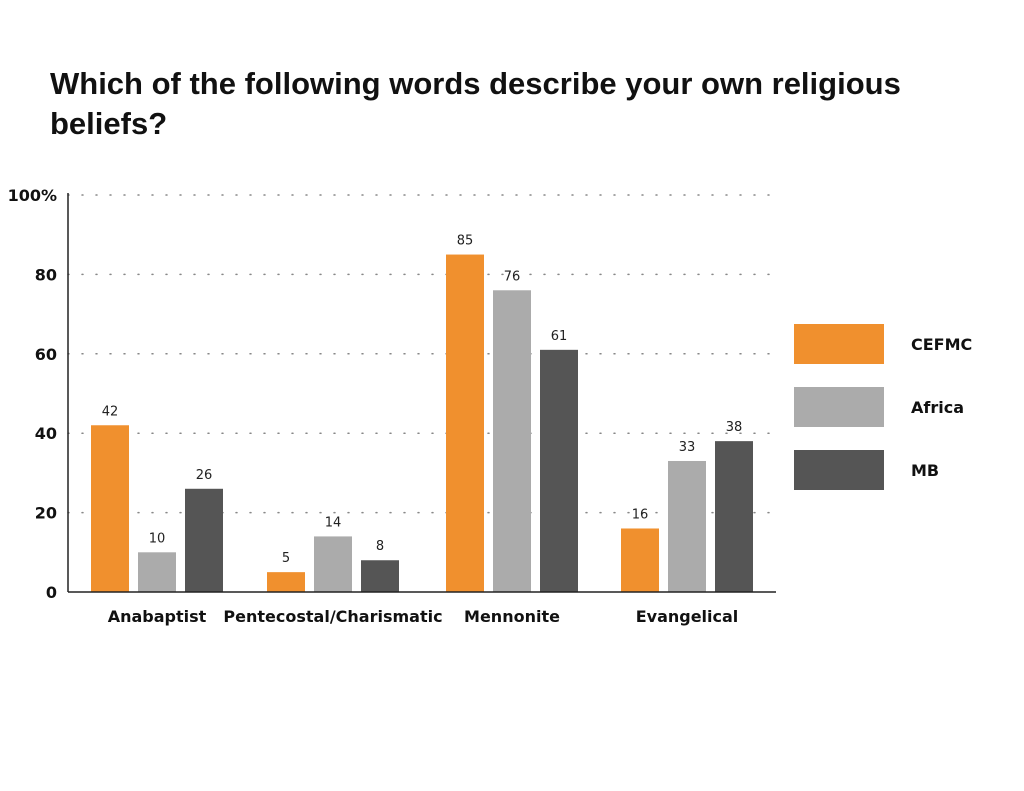 The image size is (1024, 791). I want to click on data-label: 85, so click(465, 241).